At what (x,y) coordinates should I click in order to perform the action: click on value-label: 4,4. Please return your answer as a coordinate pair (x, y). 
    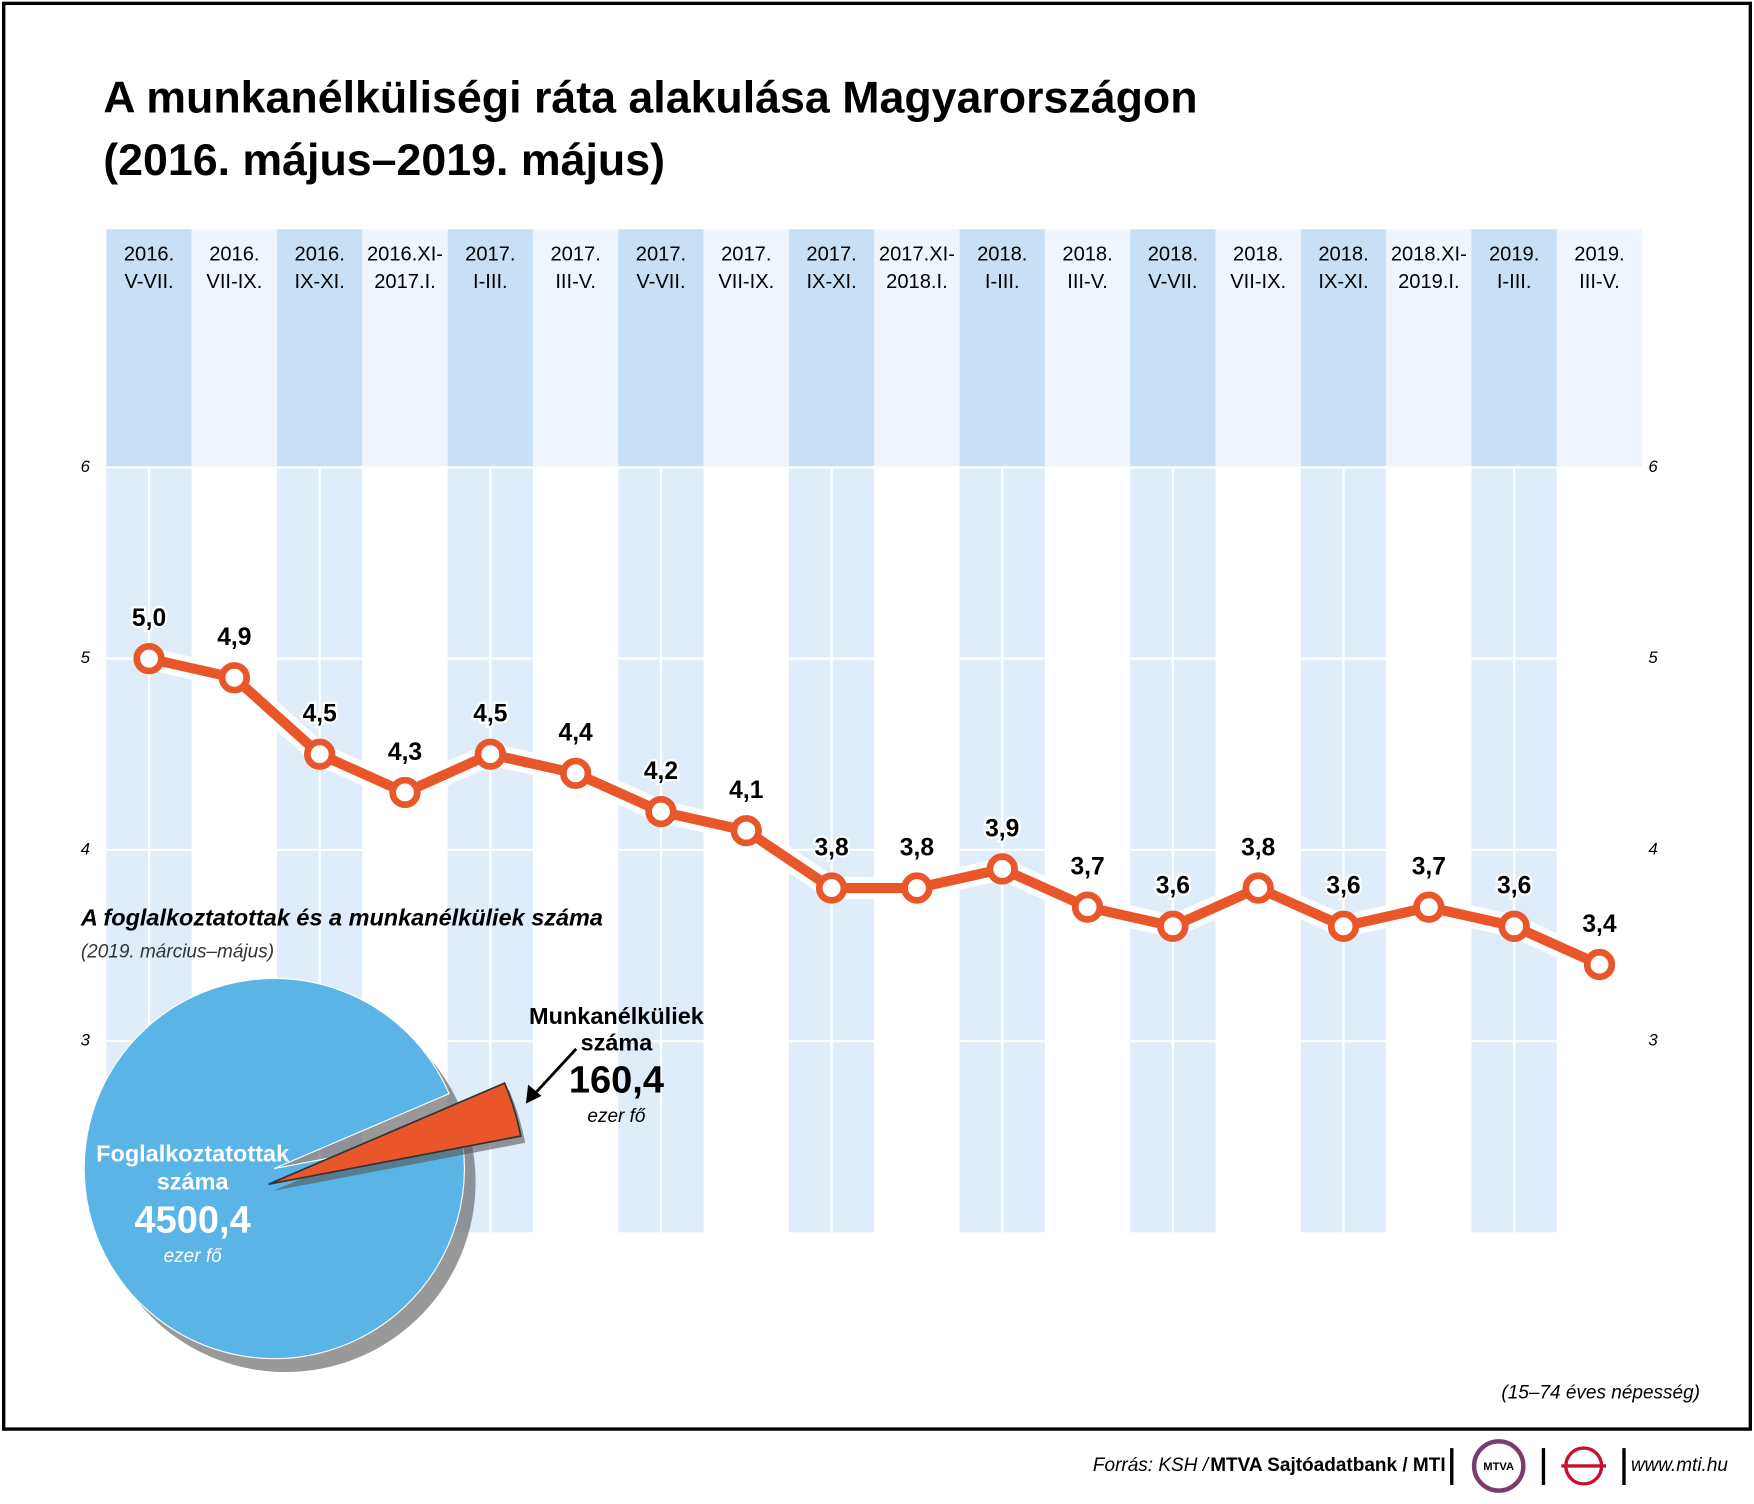
    Looking at the image, I should click on (576, 733).